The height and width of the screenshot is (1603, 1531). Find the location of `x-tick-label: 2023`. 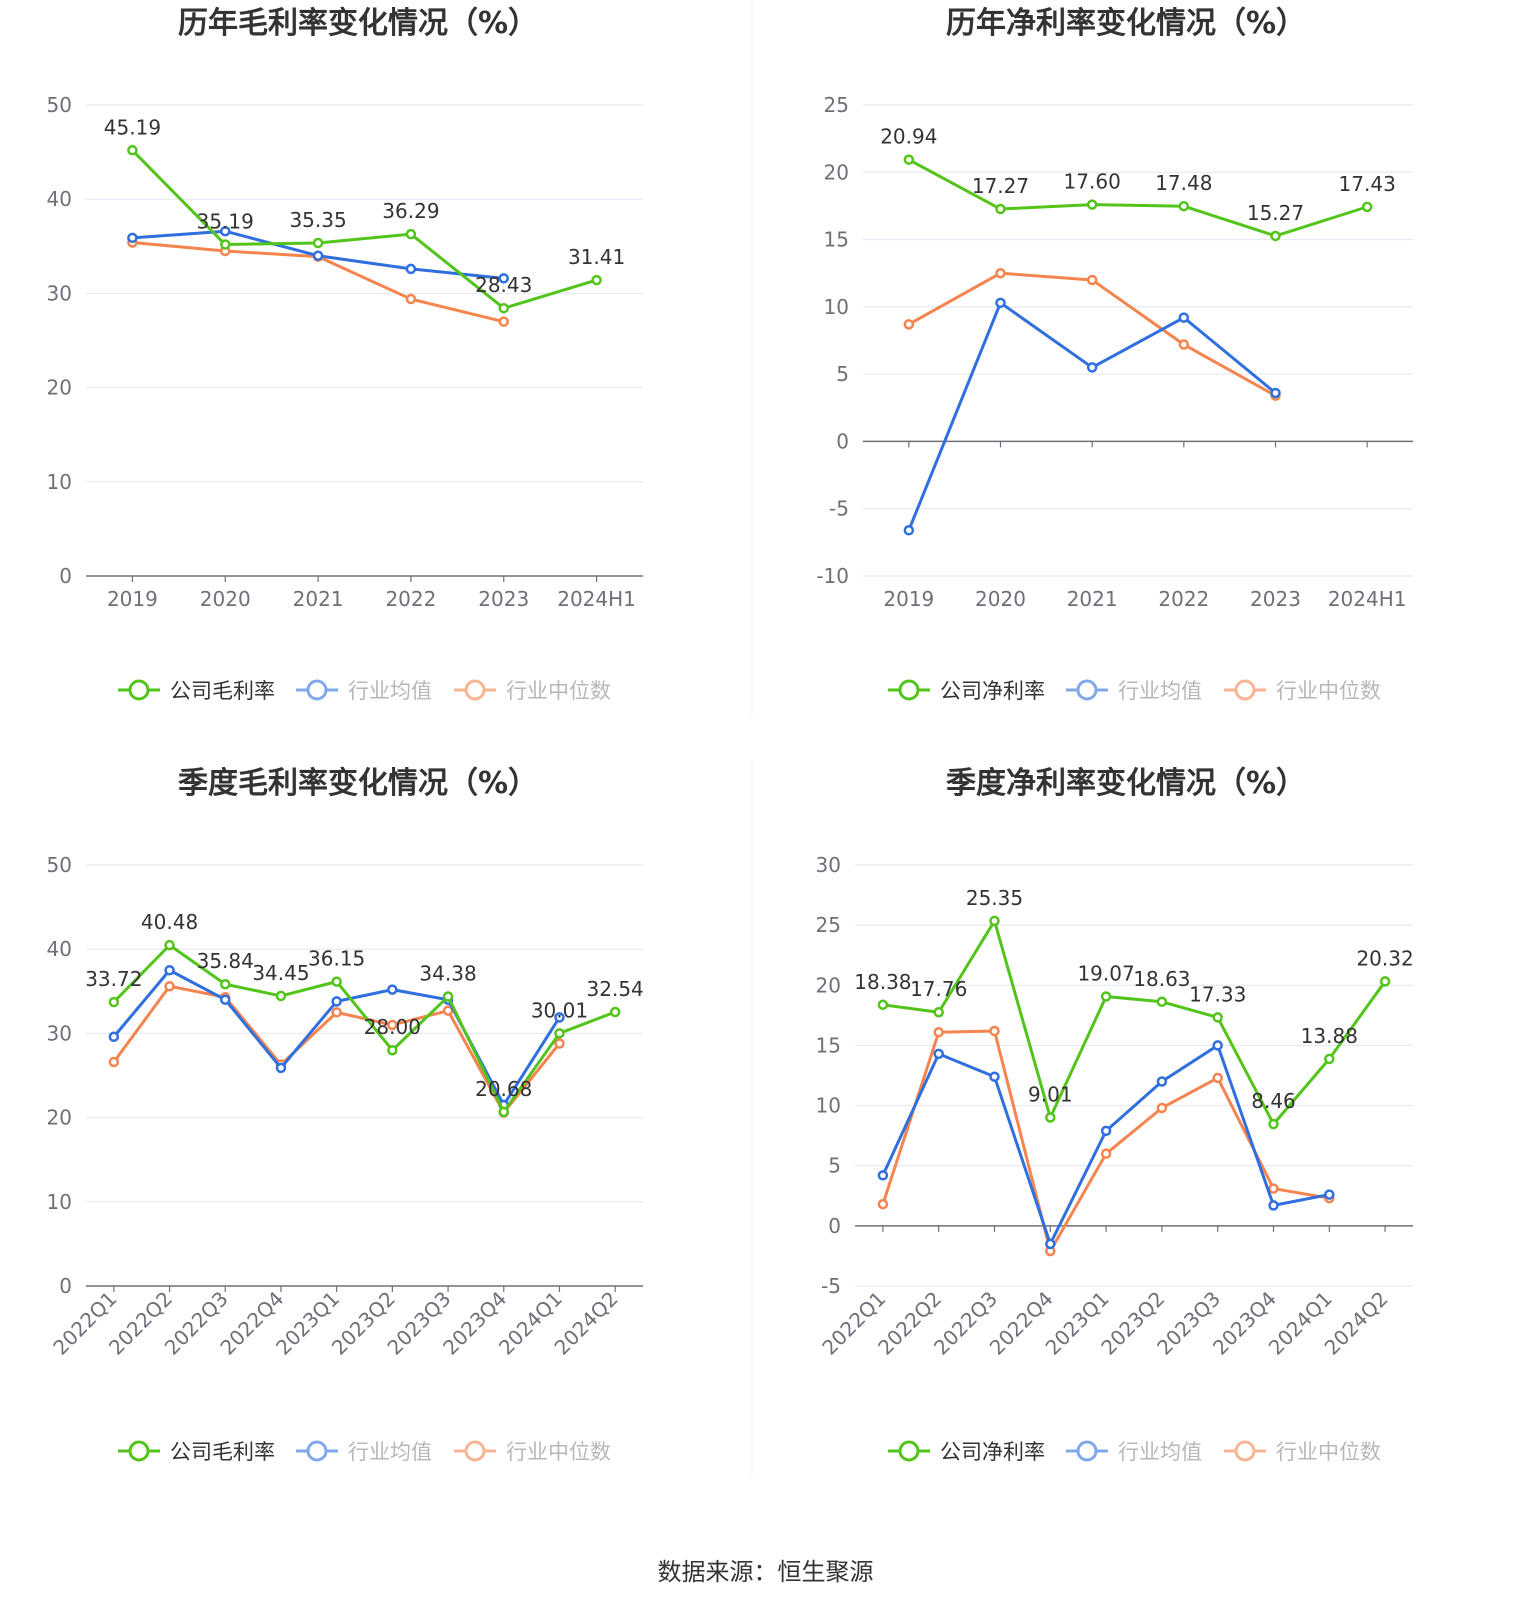

x-tick-label: 2023 is located at coordinates (1275, 599).